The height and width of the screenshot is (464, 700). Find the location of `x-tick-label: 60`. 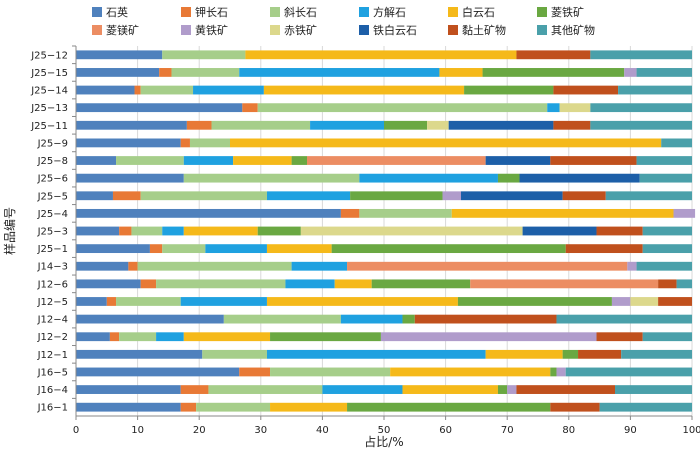

x-tick-label: 60 is located at coordinates (445, 430).